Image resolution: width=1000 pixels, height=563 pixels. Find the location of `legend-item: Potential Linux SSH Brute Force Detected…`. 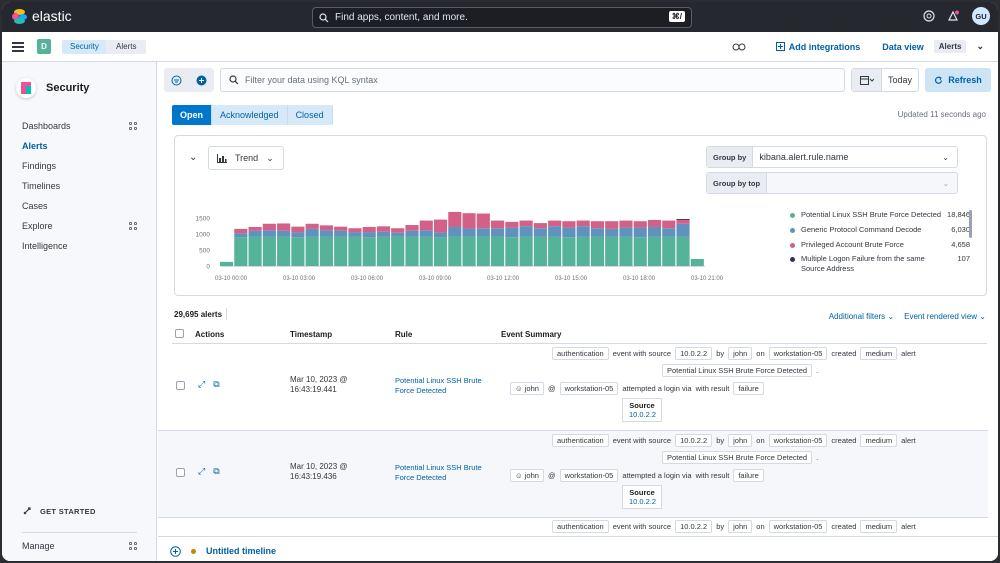

legend-item: Potential Linux SSH Brute Force Detected… is located at coordinates (880, 215).